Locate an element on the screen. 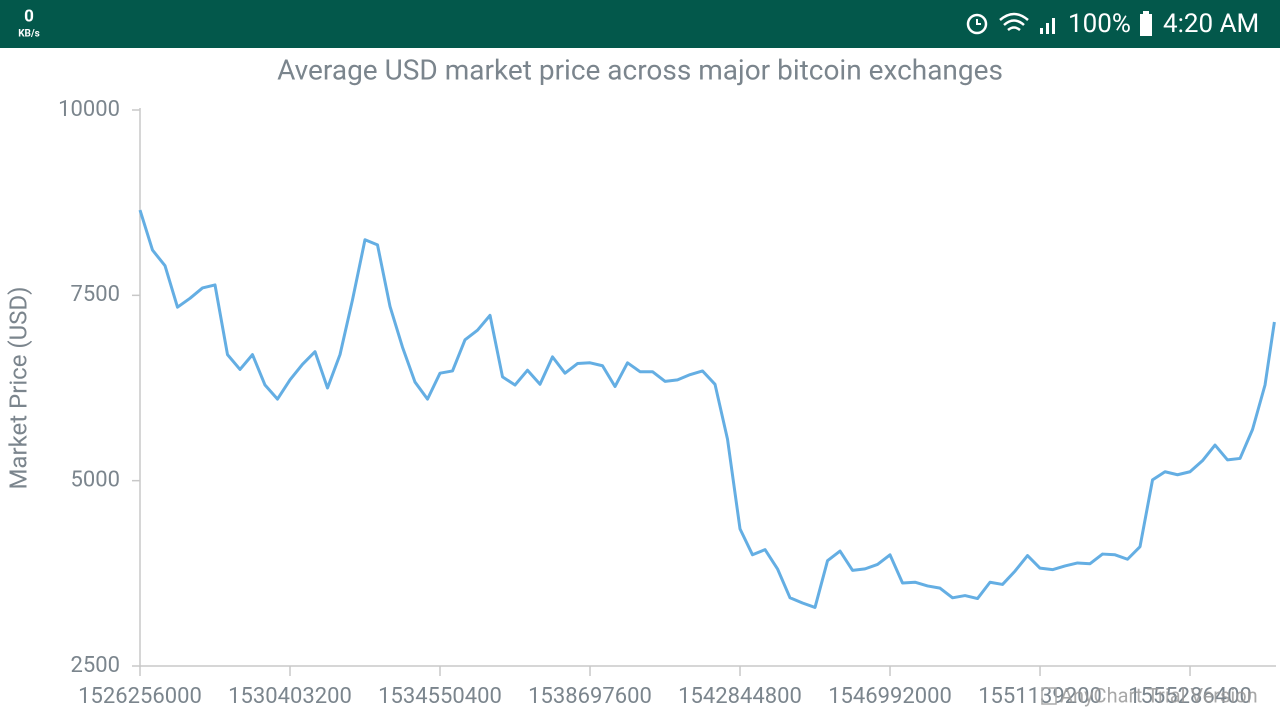  alarm-icon is located at coordinates (977, 24).